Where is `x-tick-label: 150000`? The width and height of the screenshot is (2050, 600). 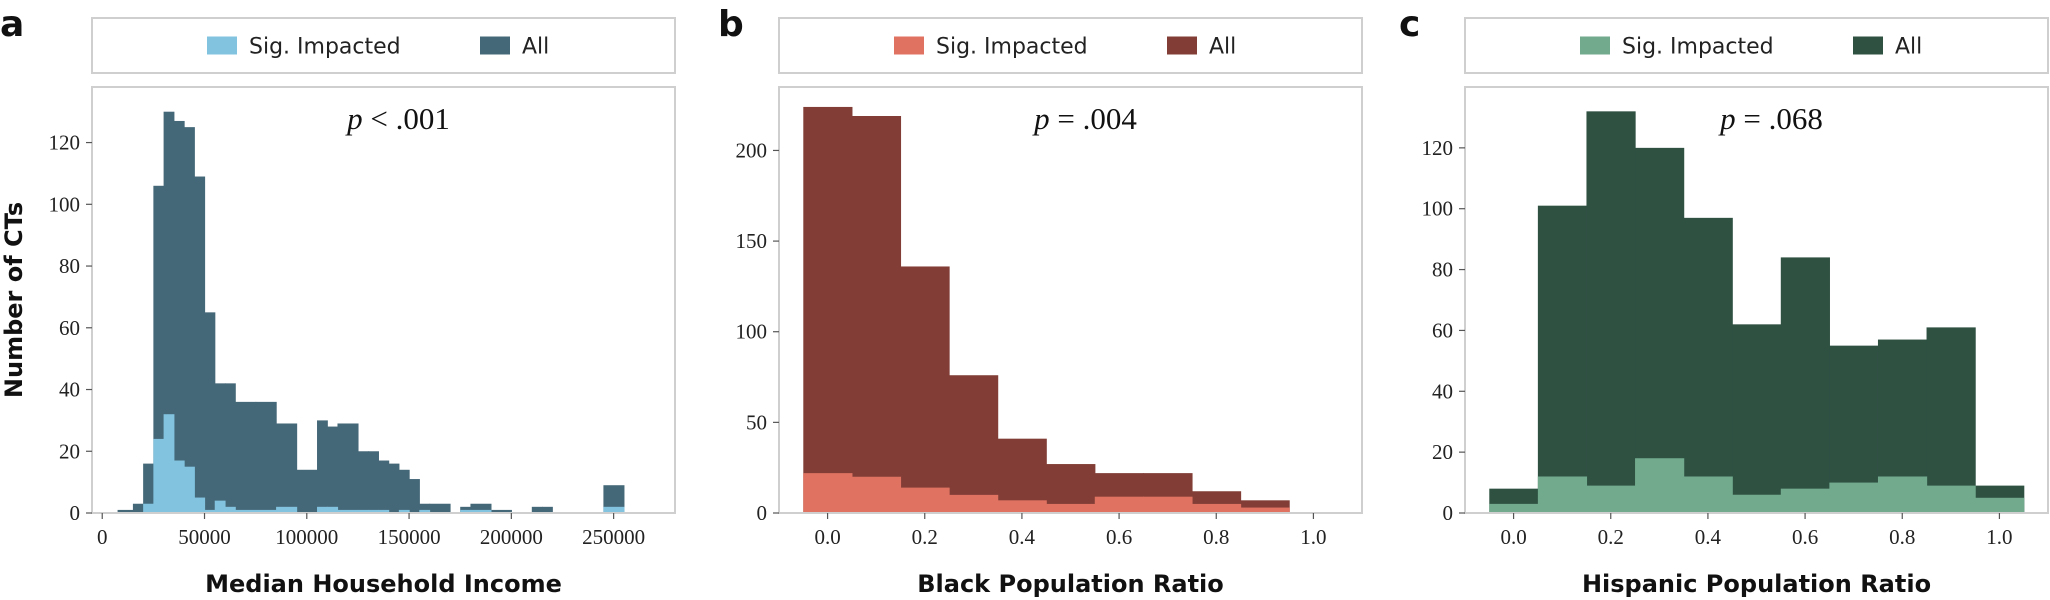
x-tick-label: 150000 is located at coordinates (409, 537).